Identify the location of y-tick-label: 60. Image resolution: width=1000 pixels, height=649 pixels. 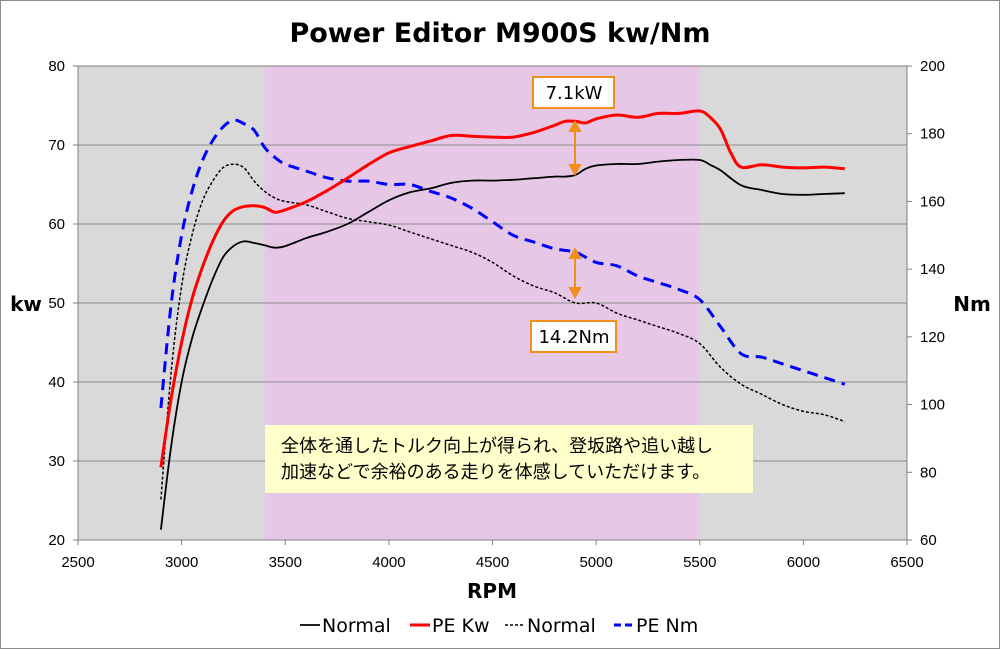
(56, 224).